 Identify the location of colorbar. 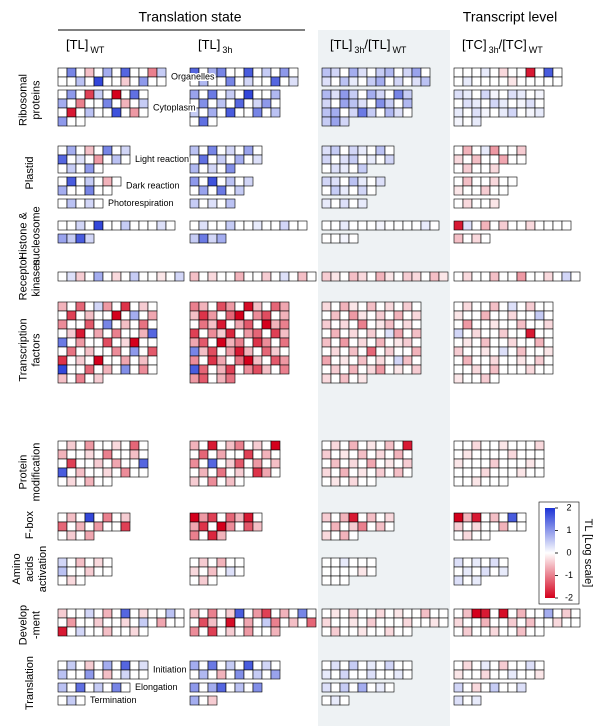
(550, 553).